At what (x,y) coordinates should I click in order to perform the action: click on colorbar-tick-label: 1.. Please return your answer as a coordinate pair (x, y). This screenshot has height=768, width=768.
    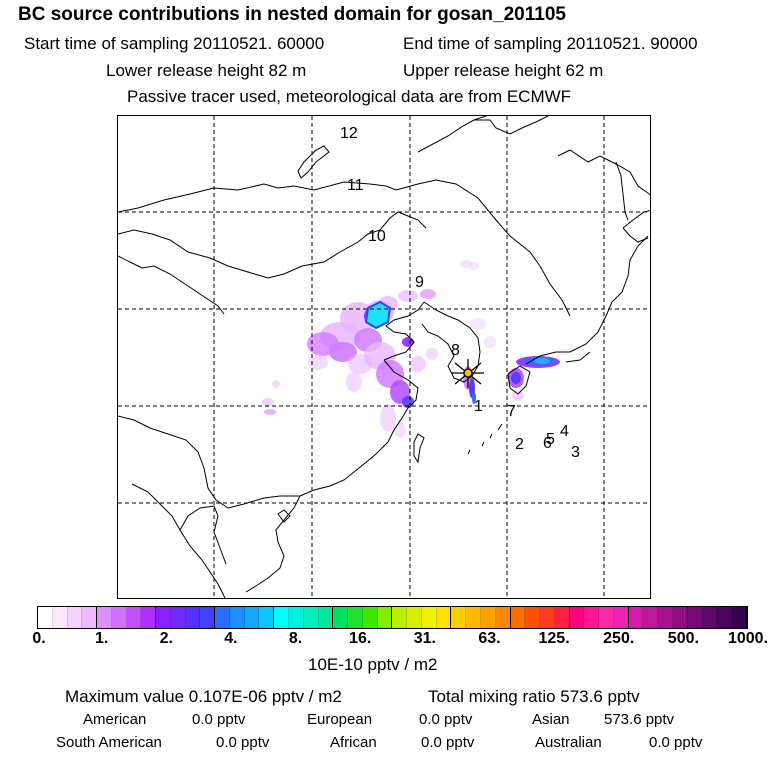
    Looking at the image, I should click on (101, 638).